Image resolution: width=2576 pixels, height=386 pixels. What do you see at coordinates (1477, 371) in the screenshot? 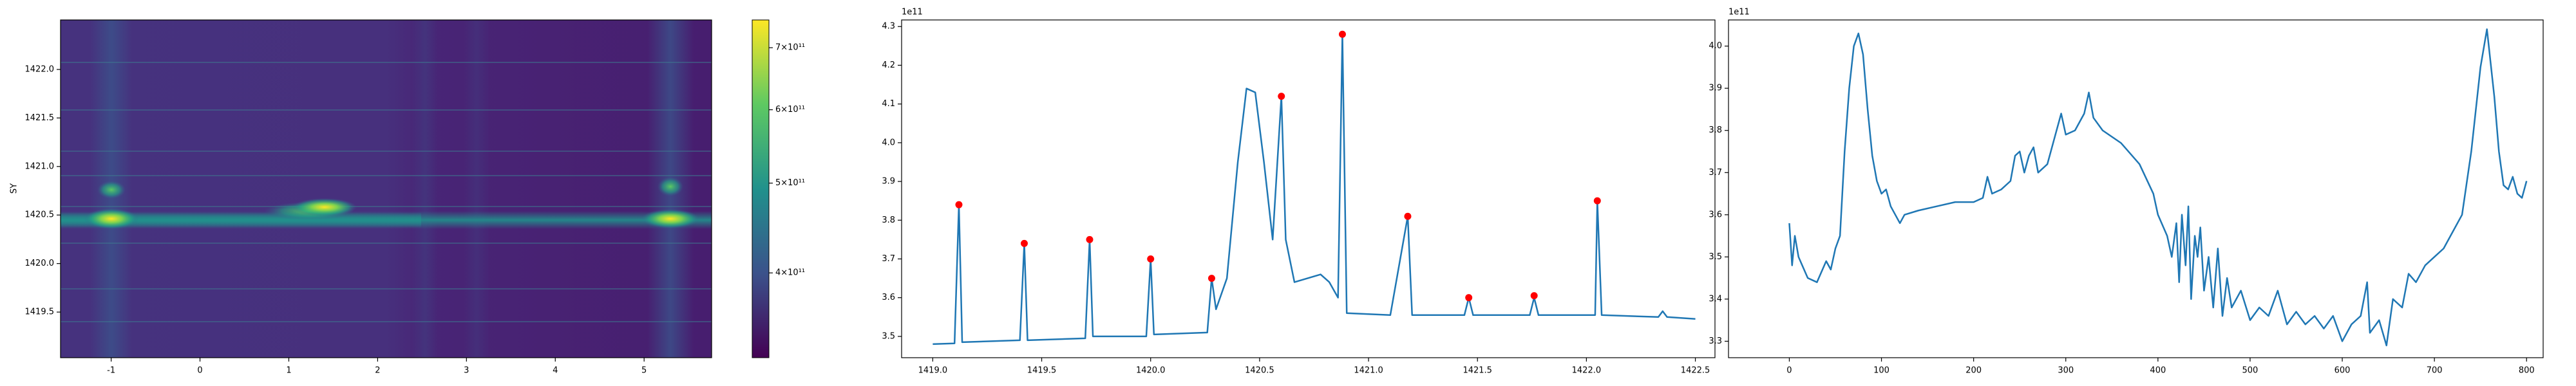
I see `x-tick-label: 1421.5` at bounding box center [1477, 371].